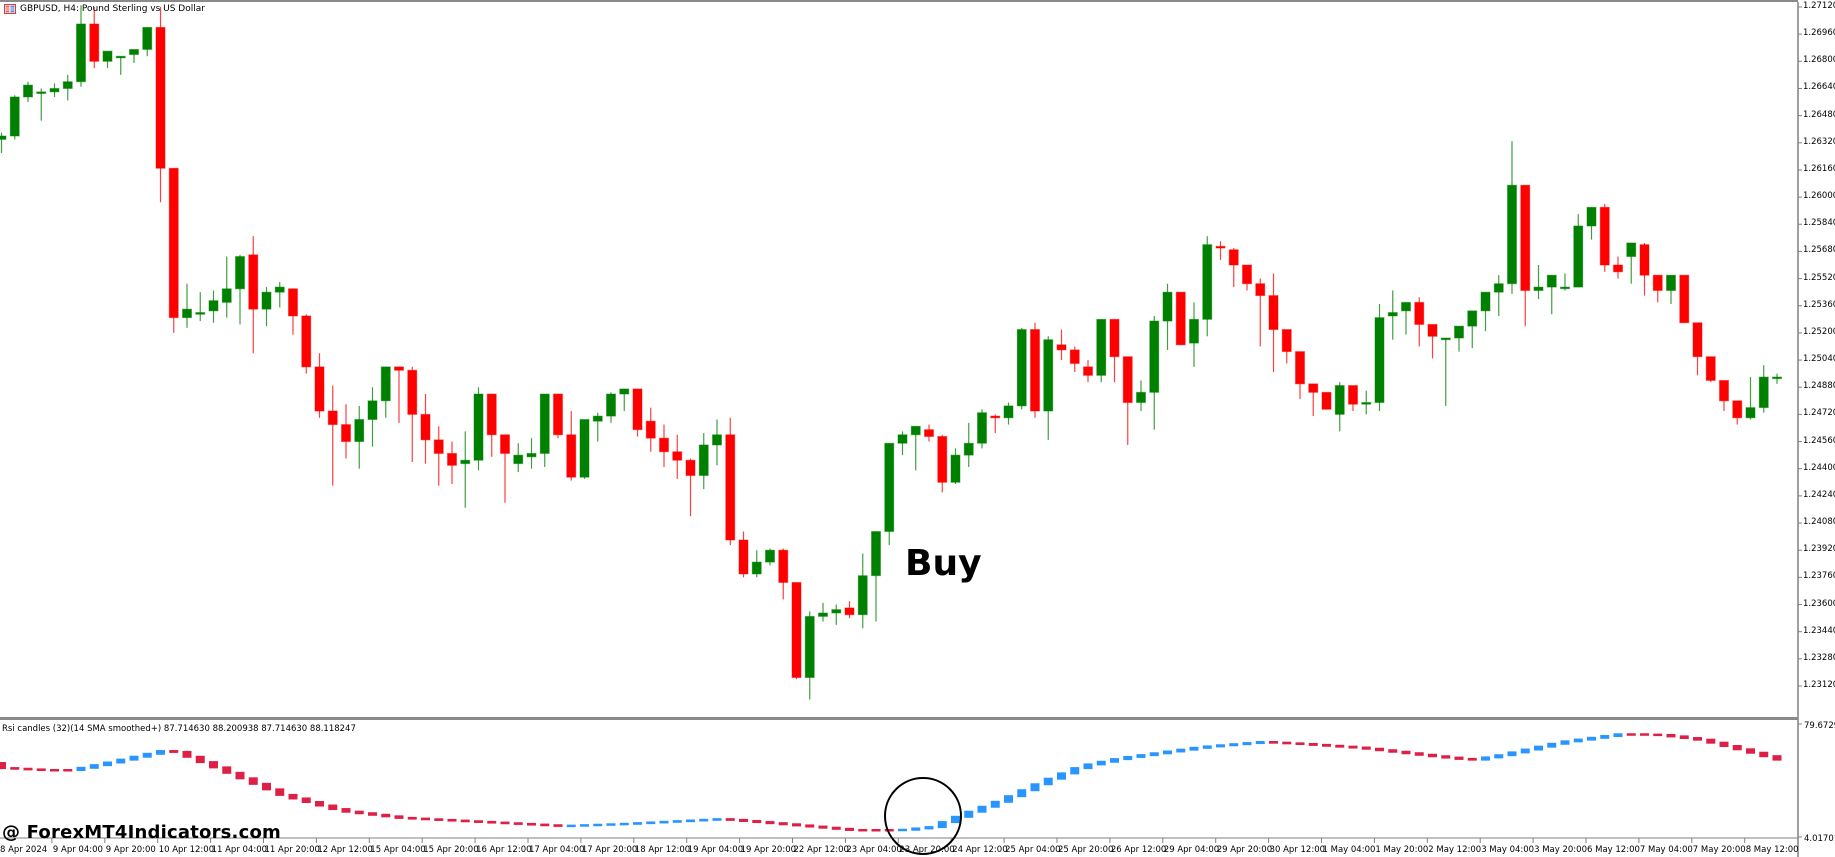 This screenshot has width=1835, height=857. I want to click on price-tick-label: 1.25680, so click(1819, 250).